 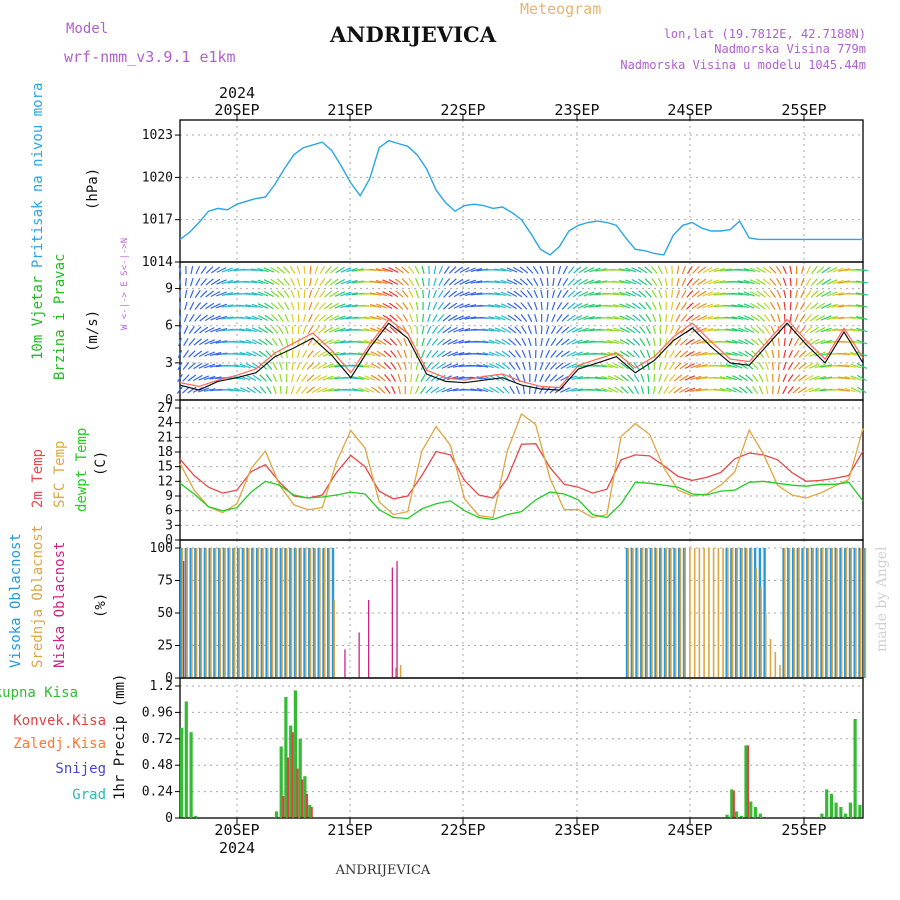 I want to click on precip-bar, so click(x=310, y=811).